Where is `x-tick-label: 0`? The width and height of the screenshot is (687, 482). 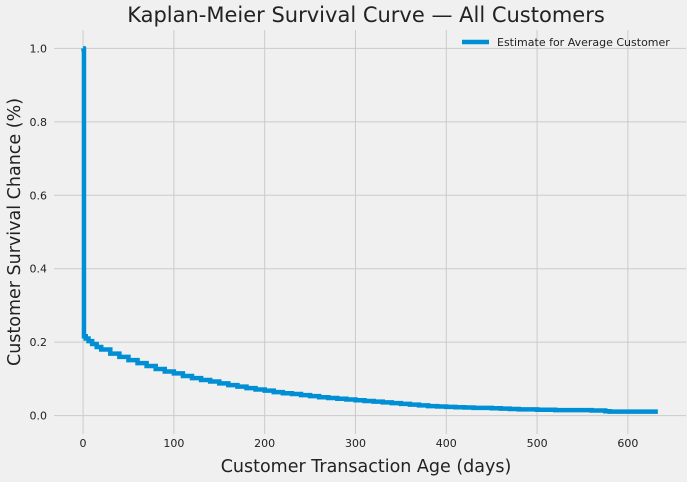
x-tick-label: 0 is located at coordinates (83, 443).